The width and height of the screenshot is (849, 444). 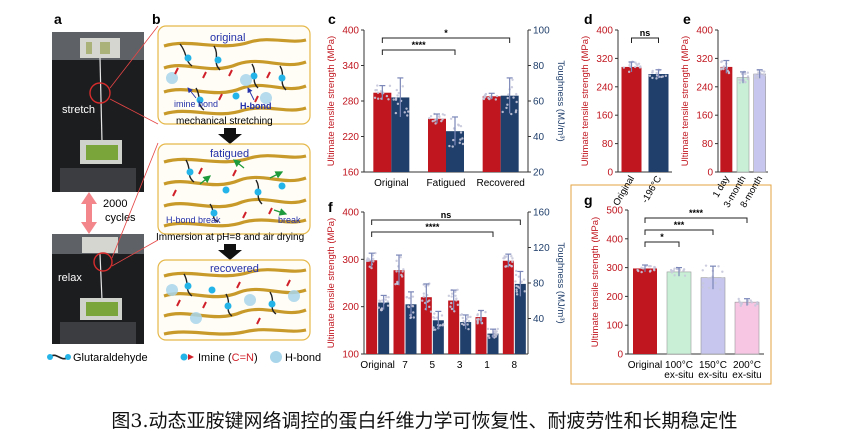 What do you see at coordinates (193, 220) in the screenshot?
I see `h-bond-break-label: H-bond break` at bounding box center [193, 220].